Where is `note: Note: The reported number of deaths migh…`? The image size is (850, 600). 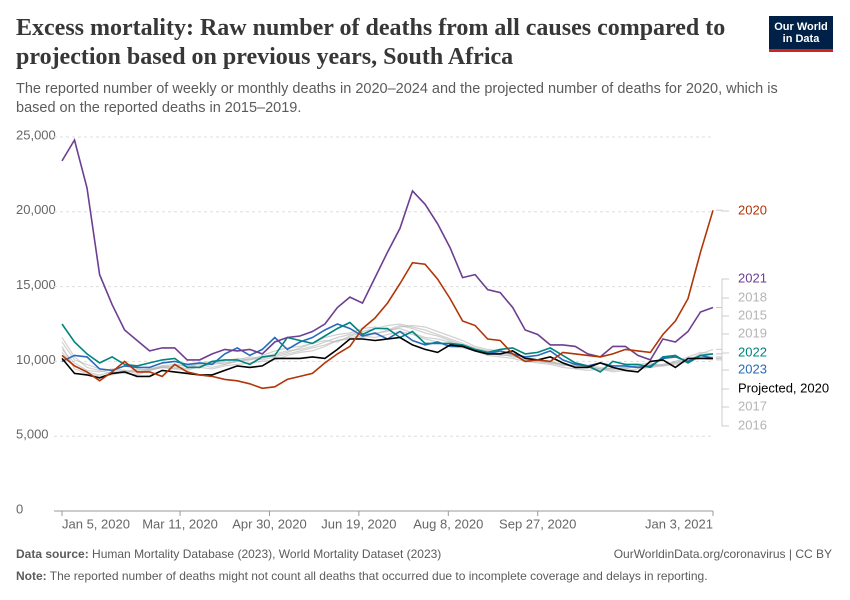 note: Note: The reported number of deaths migh… is located at coordinates (362, 576).